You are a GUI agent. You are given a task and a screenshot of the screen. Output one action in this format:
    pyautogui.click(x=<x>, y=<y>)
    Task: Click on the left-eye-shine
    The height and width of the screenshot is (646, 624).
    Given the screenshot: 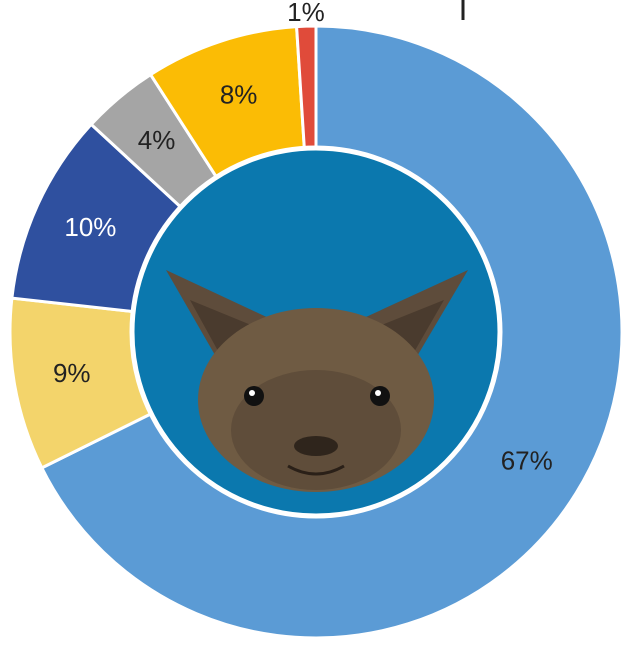 What is the action you would take?
    pyautogui.click(x=252, y=393)
    